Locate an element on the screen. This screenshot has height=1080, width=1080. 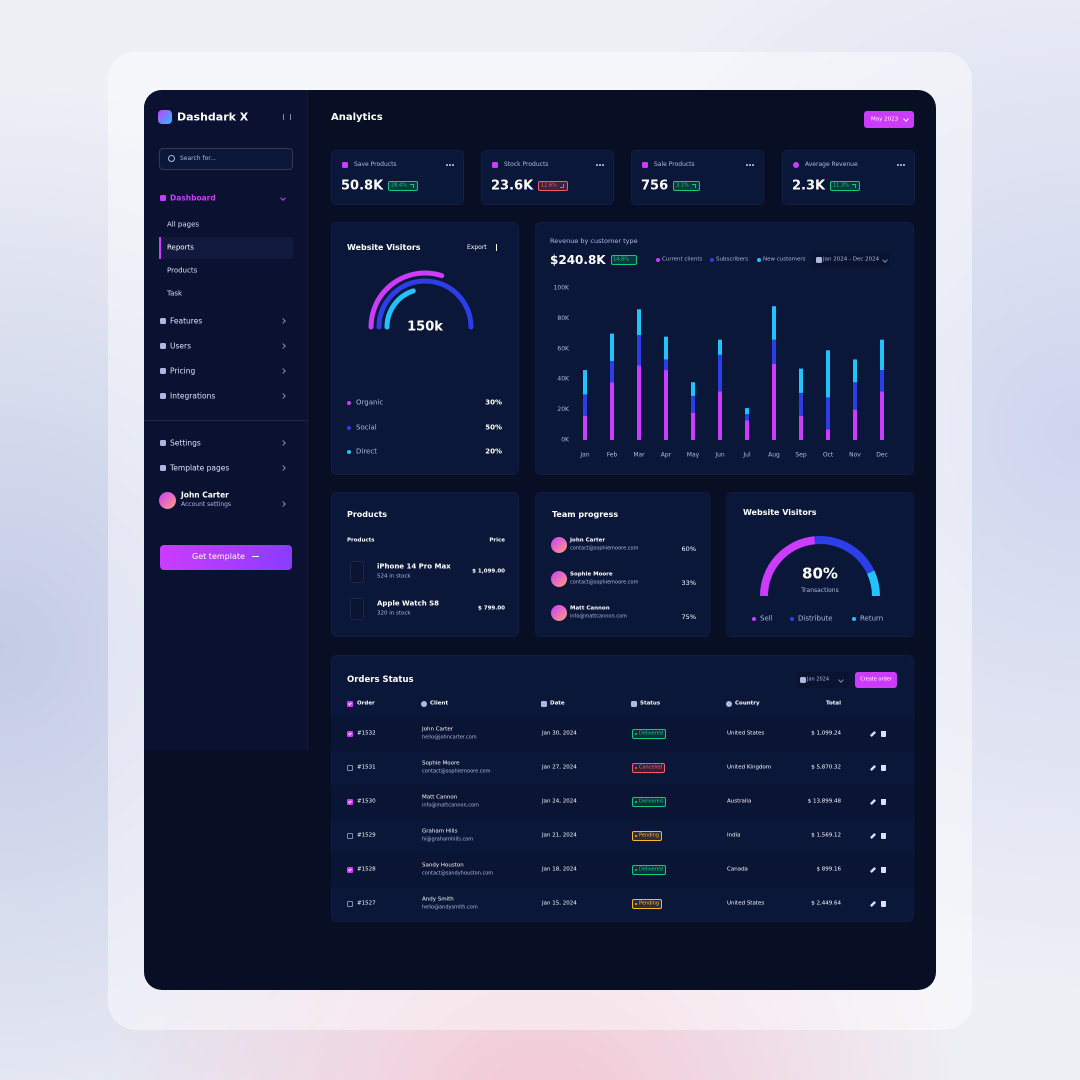
legend-value: 30% is located at coordinates (493, 402).